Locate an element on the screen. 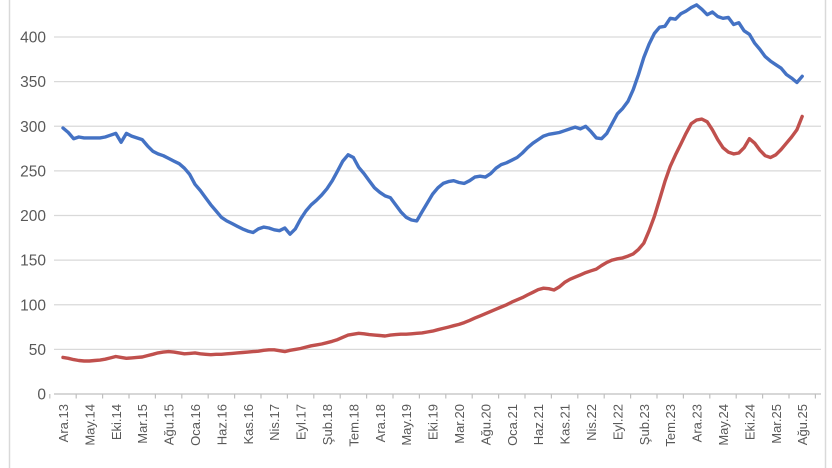 The image size is (832, 468). x-tick-label: Haz.16 is located at coordinates (221, 424).